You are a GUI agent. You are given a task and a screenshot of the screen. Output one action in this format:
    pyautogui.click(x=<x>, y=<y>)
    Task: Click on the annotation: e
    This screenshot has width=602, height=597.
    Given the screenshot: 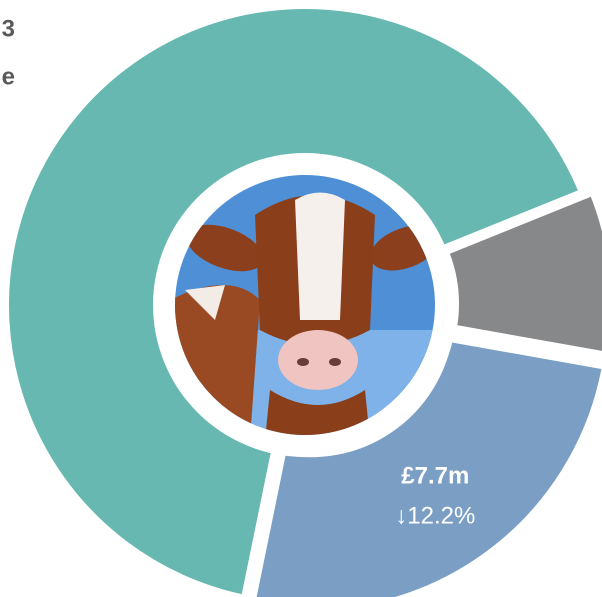 What is the action you would take?
    pyautogui.click(x=8, y=76)
    